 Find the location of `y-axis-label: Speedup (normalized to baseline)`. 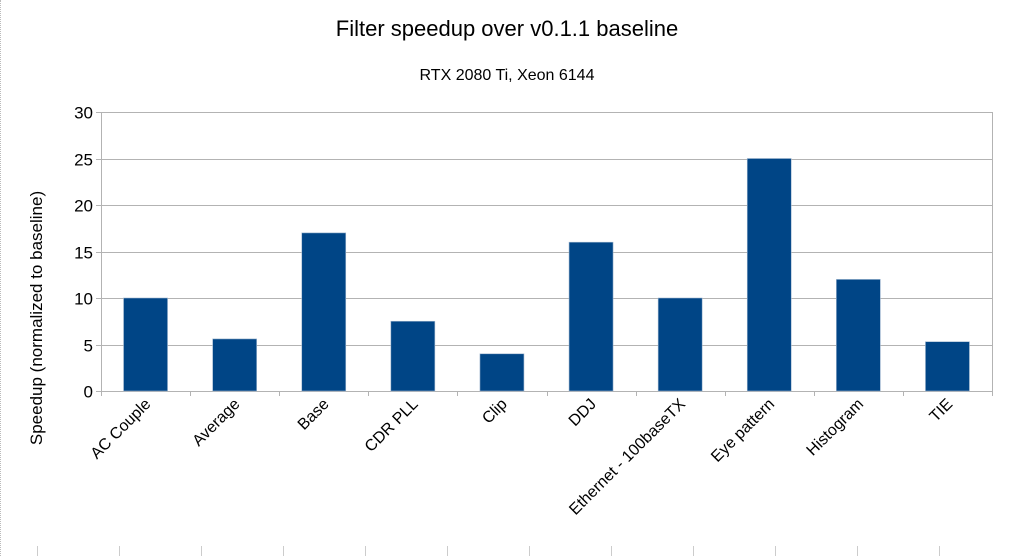

y-axis-label: Speedup (normalized to baseline) is located at coordinates (36, 318).